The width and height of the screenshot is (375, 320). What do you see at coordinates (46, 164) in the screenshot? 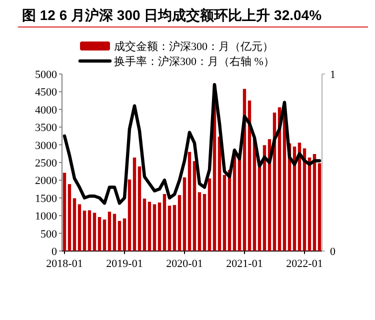
I see `y-tick-label: 2500` at bounding box center [46, 164].